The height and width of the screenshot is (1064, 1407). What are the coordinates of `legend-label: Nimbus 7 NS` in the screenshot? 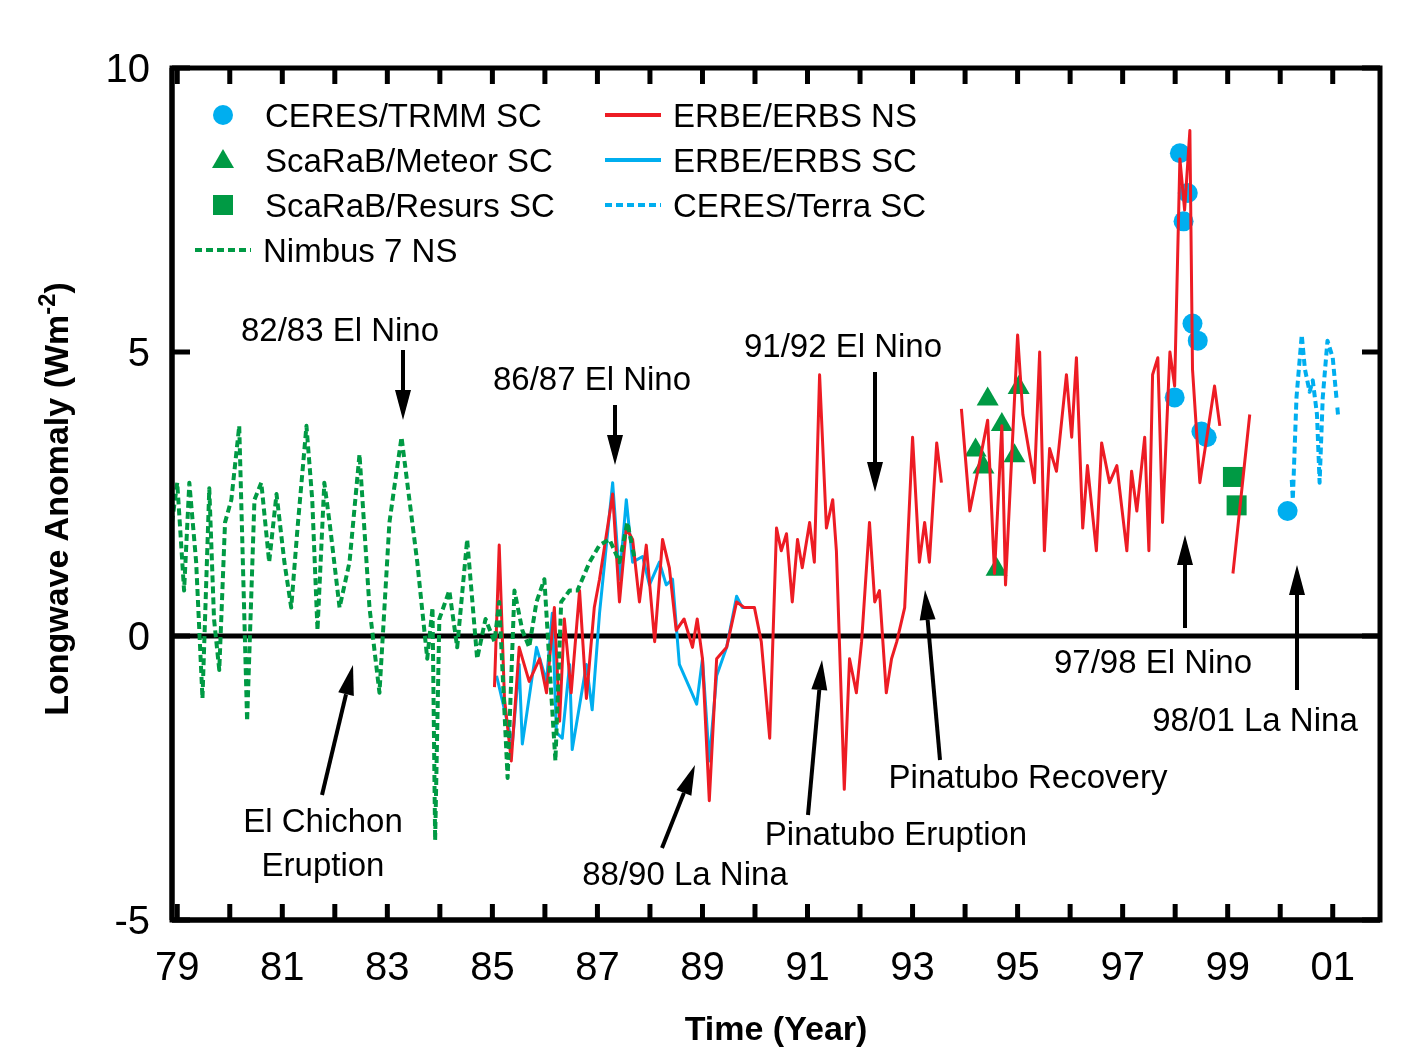 It's located at (360, 250).